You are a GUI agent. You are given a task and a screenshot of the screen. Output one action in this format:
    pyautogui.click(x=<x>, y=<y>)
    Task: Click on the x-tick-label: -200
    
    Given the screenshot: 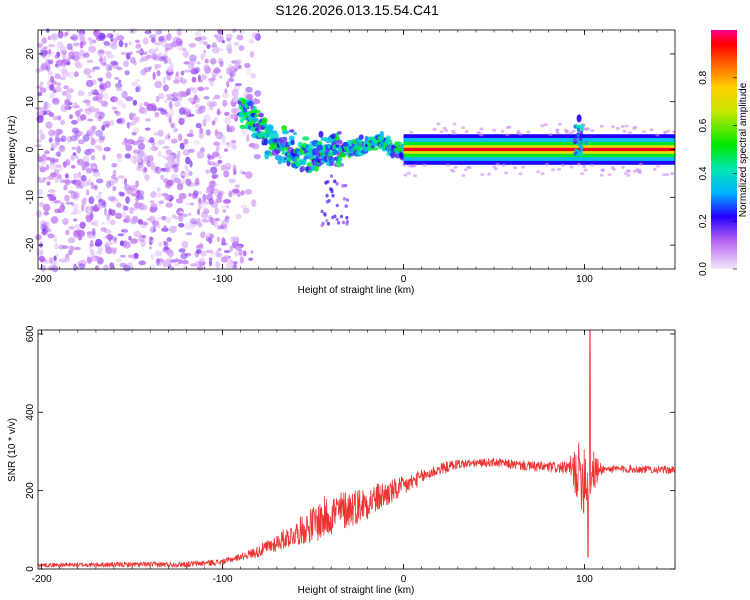 What is the action you would take?
    pyautogui.click(x=42, y=579)
    